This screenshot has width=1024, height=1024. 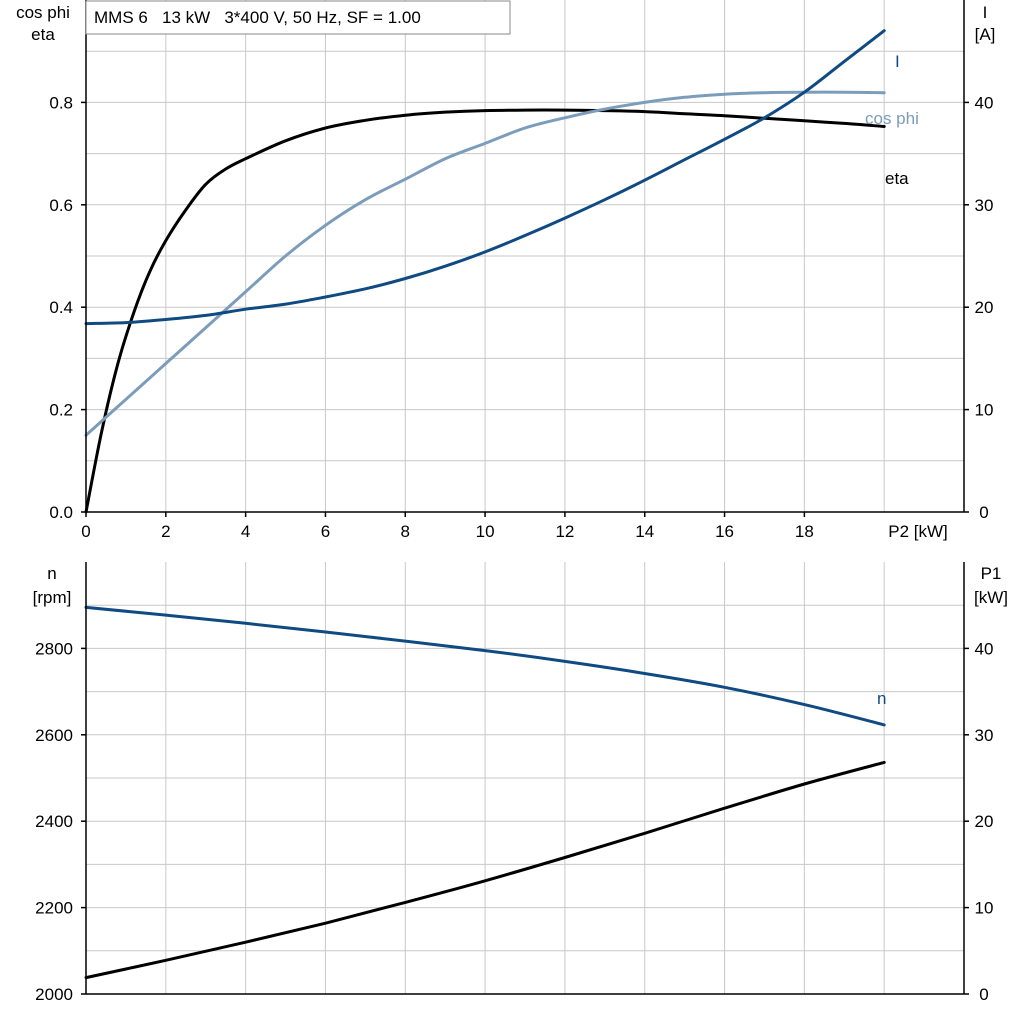 I want to click on x-tick-label: 18, so click(x=804, y=531).